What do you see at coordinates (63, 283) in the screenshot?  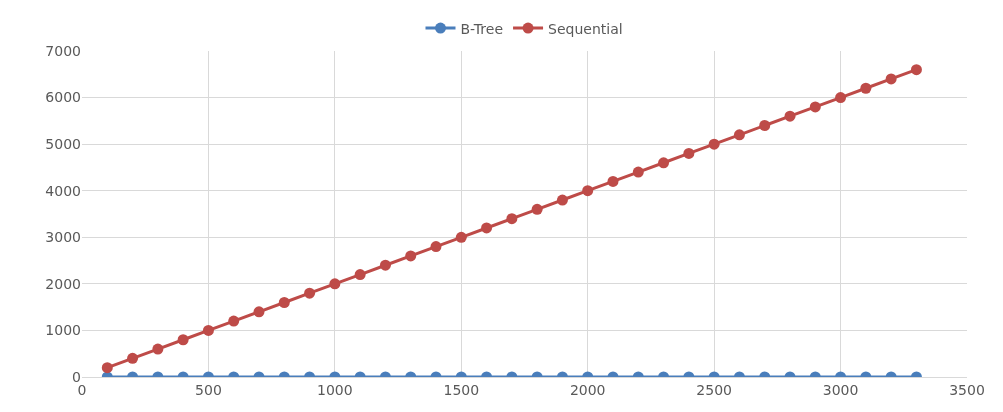 I see `y-tick-label: 2000` at bounding box center [63, 283].